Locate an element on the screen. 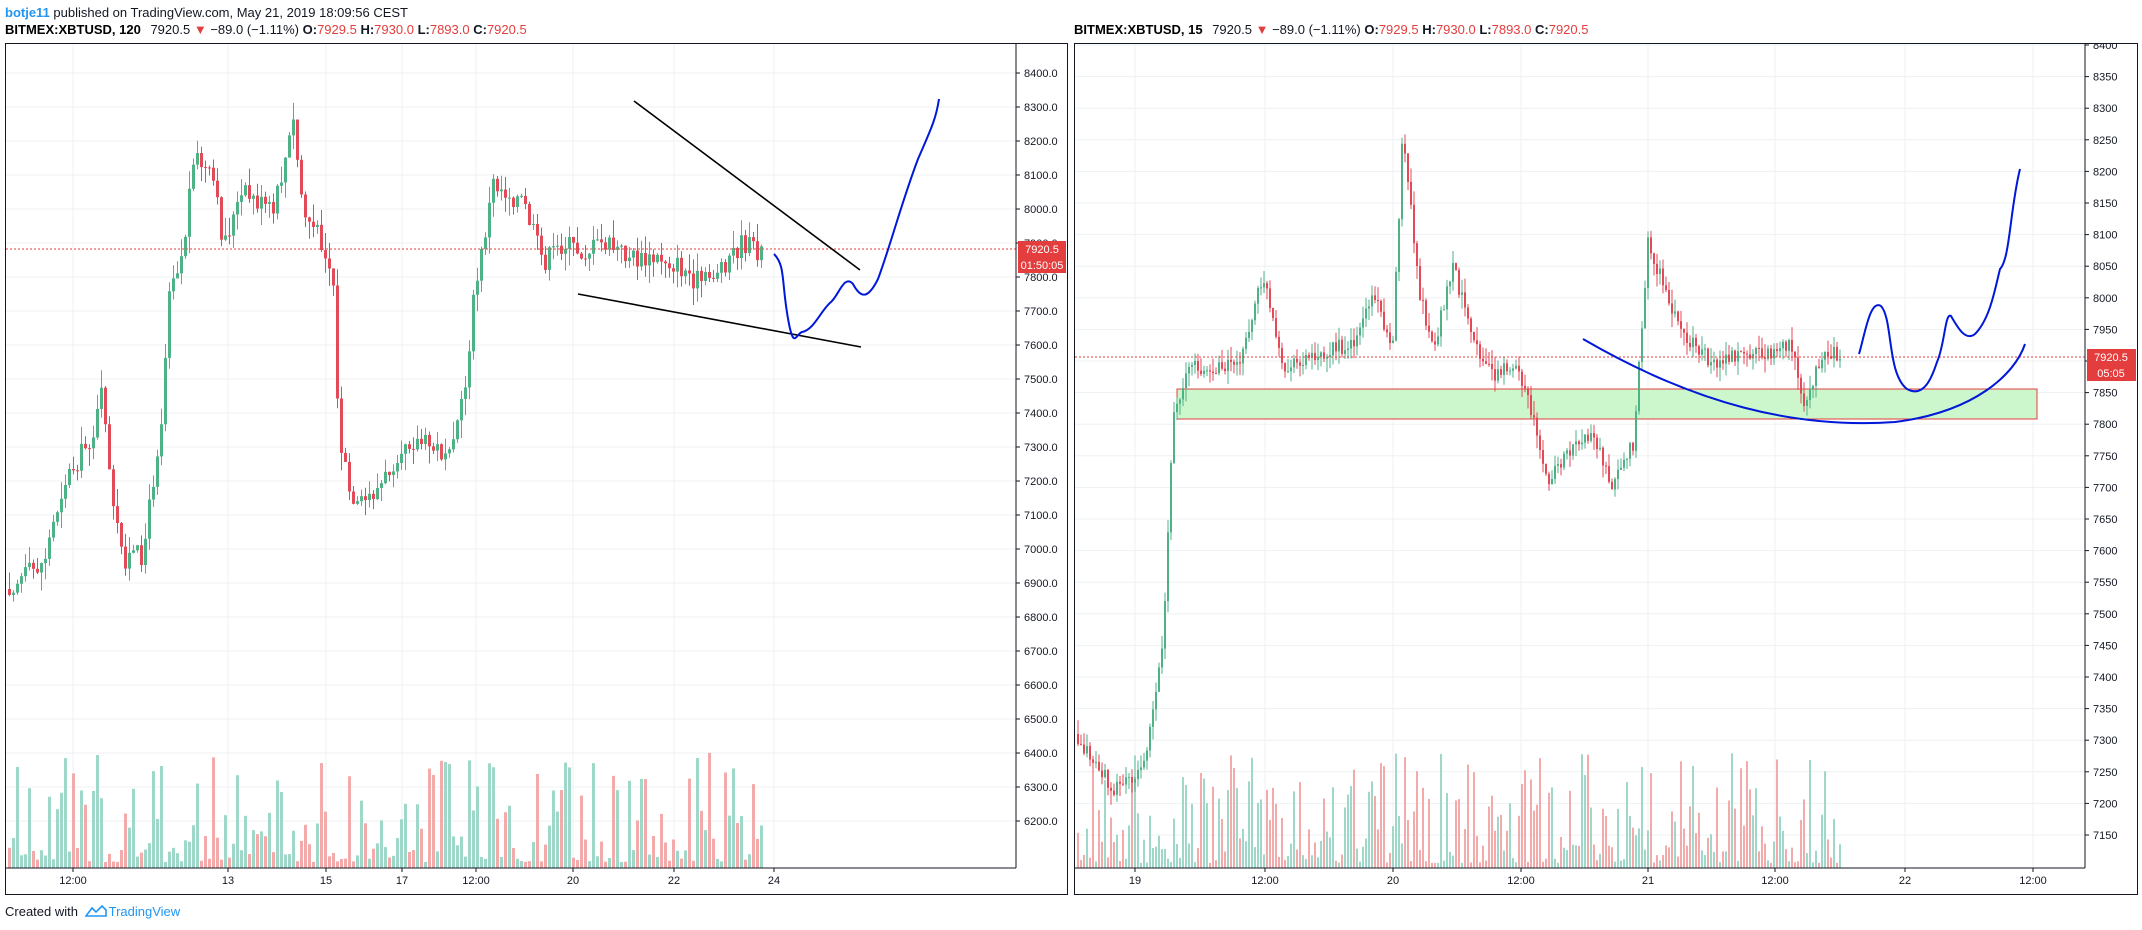 The height and width of the screenshot is (930, 2142). price-tick-label: 7550 is located at coordinates (2105, 583).